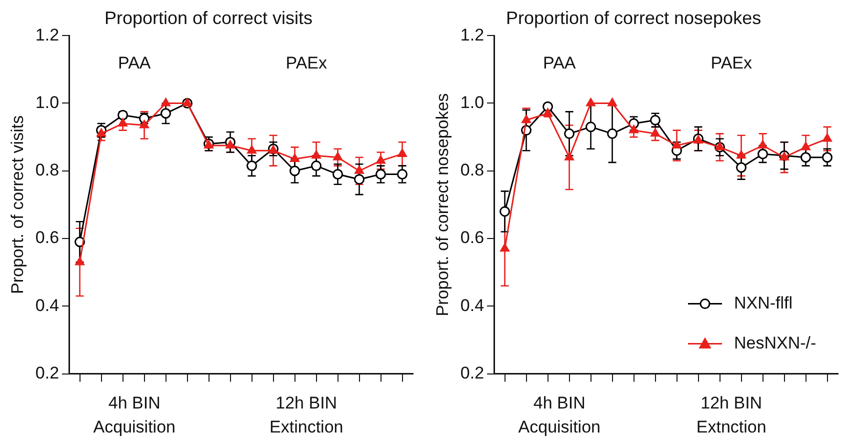  I want to click on chart-title: Proportion of correct visits, so click(208, 18).